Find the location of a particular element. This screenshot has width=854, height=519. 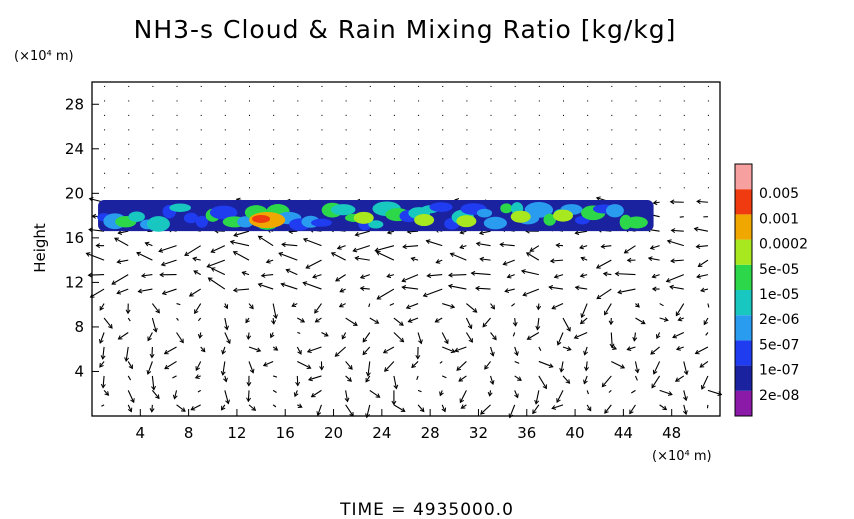

x-tick-label: 12 is located at coordinates (236, 433).